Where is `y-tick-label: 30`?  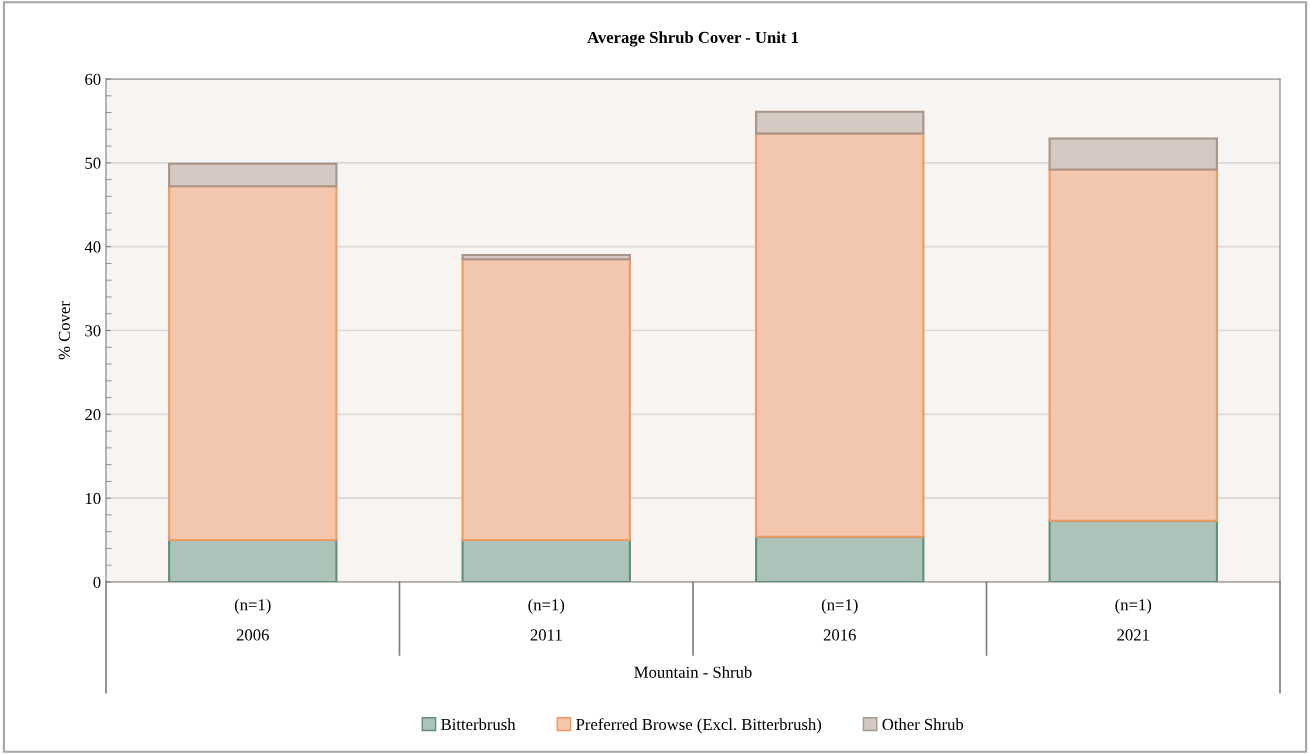
y-tick-label: 30 is located at coordinates (93, 331).